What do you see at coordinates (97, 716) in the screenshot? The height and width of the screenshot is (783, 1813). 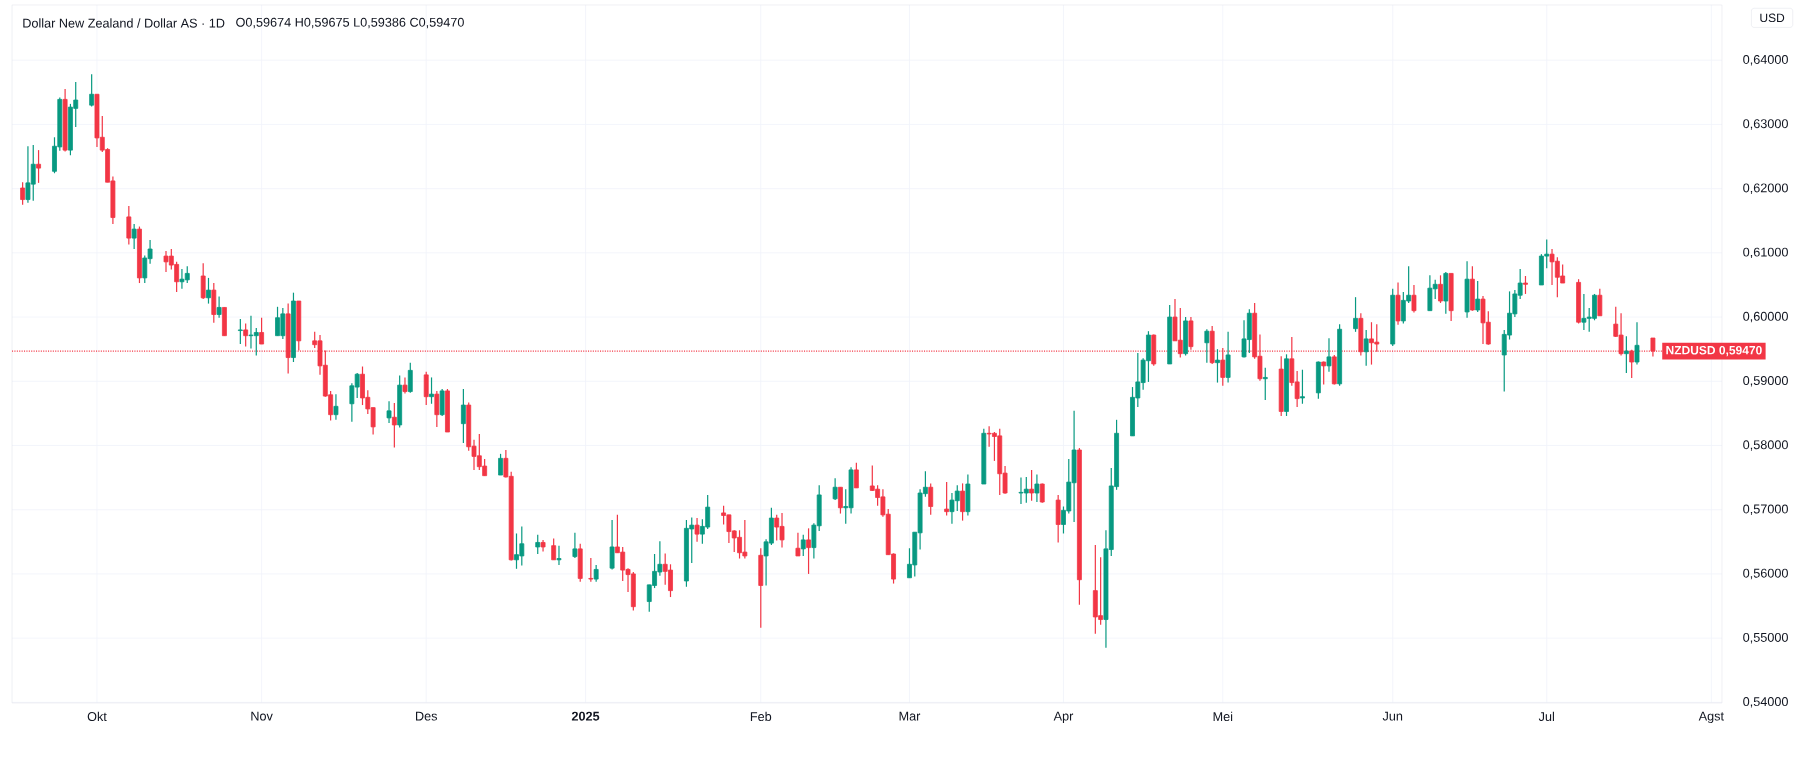 I see `x-tick-label: Okt` at bounding box center [97, 716].